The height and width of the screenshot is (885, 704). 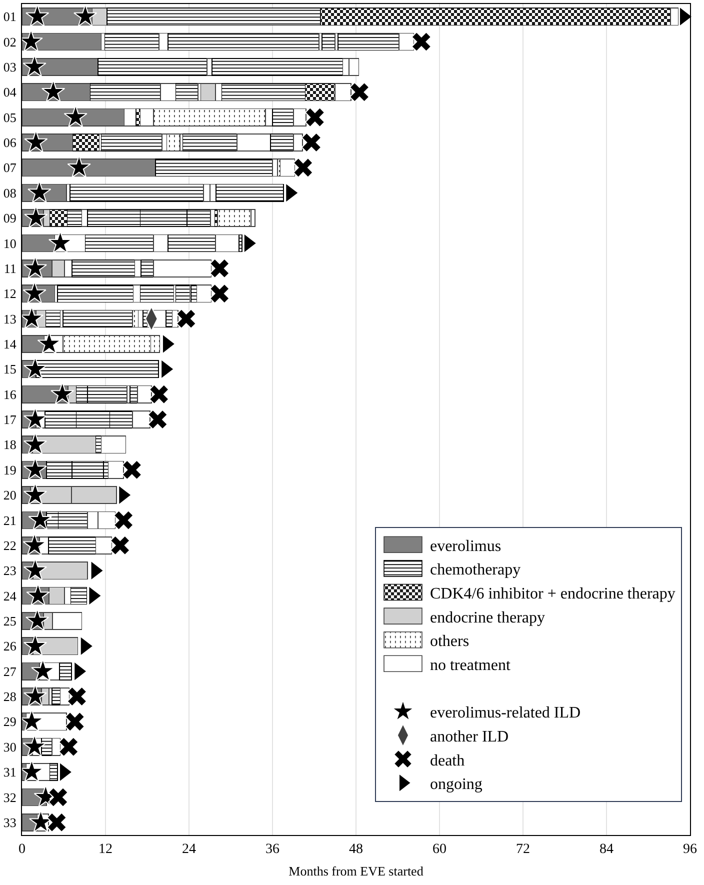 I want to click on legend-label: endocrine therapy, so click(x=488, y=617).